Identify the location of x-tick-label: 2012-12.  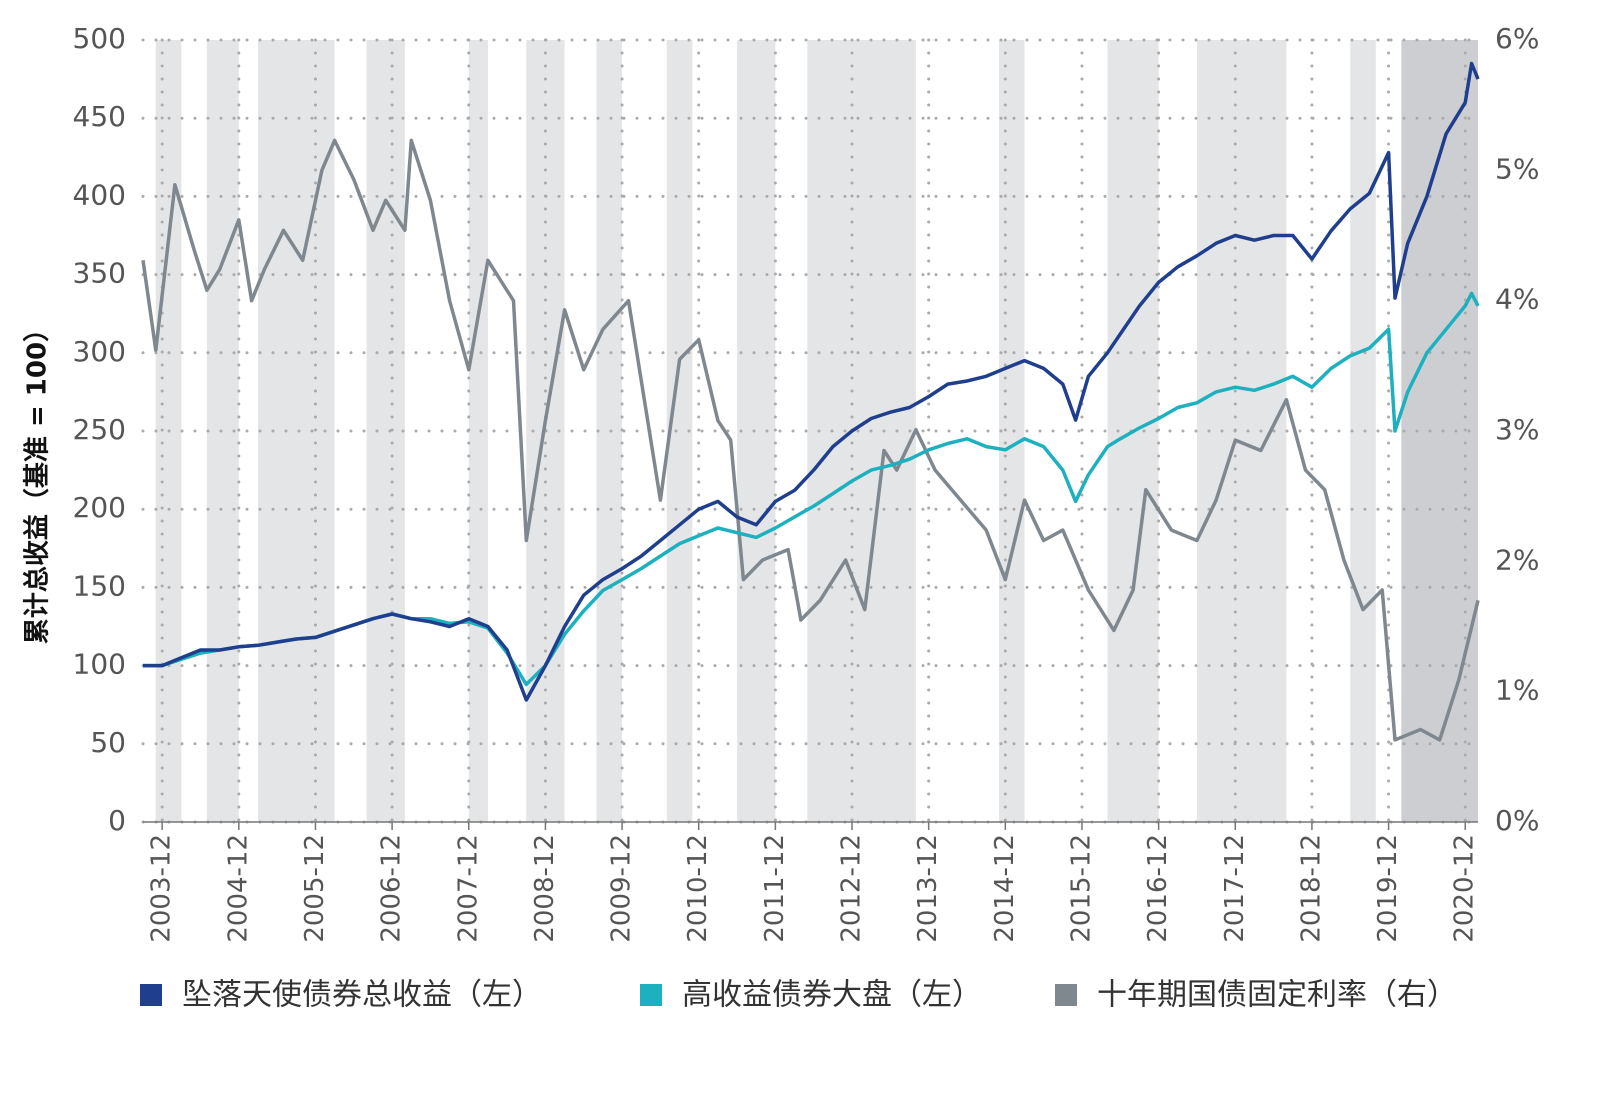
(852, 888).